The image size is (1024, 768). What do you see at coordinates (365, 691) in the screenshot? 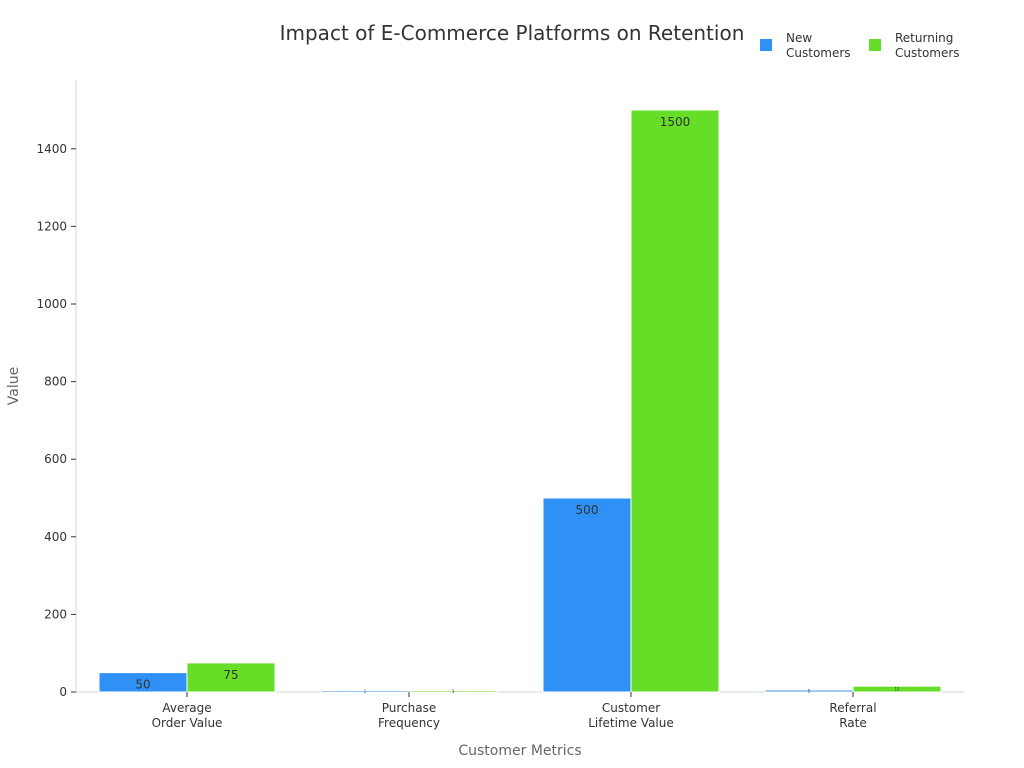
I see `bar-data-label: 1` at bounding box center [365, 691].